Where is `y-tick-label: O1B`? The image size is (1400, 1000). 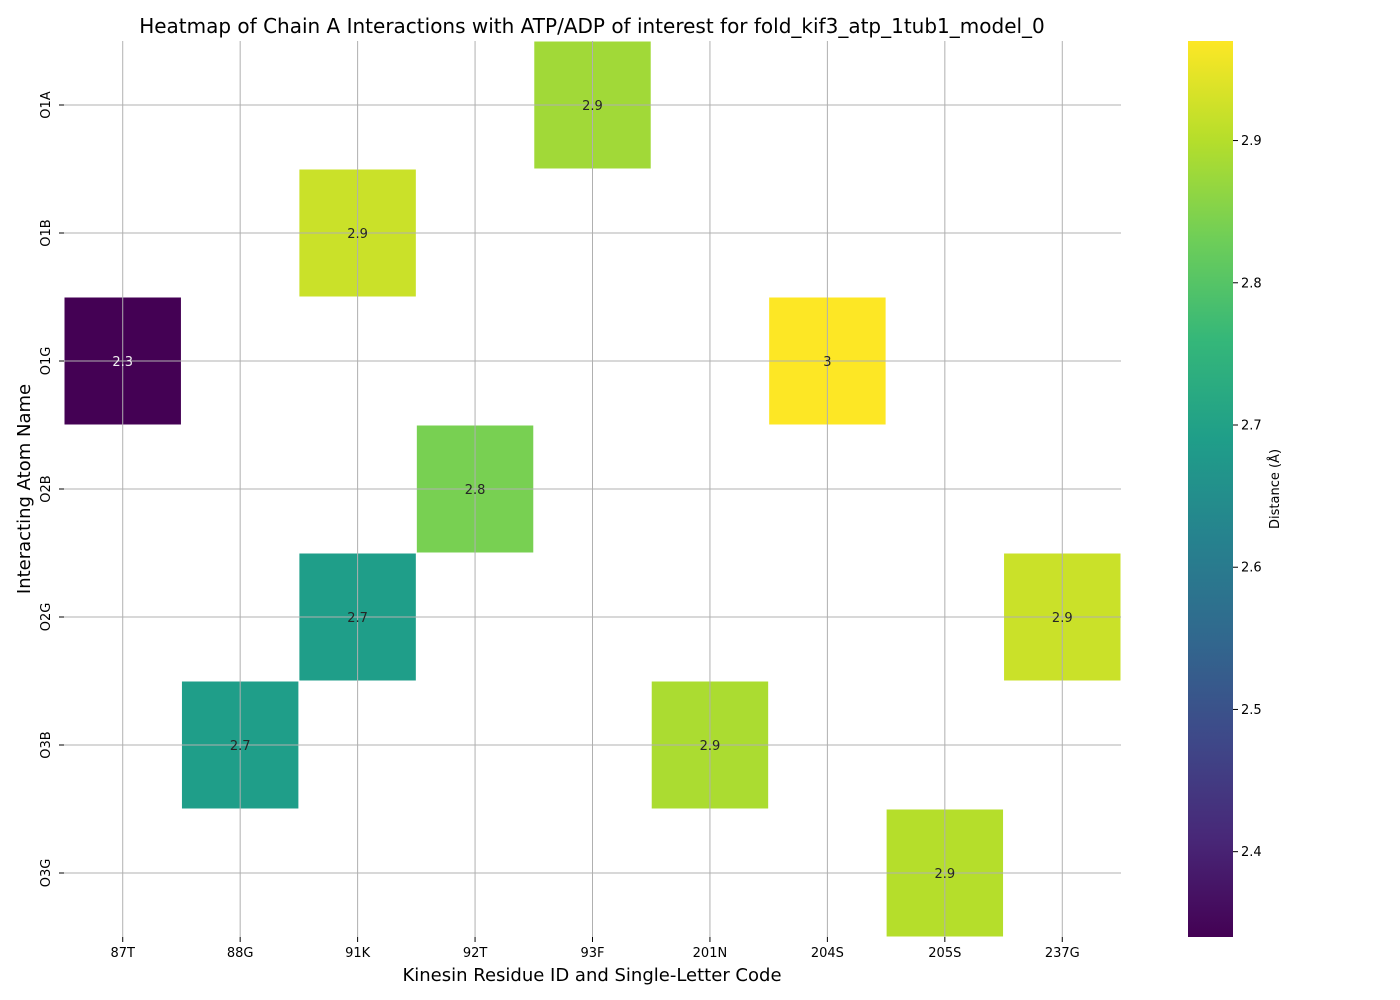
y-tick-label: O1B is located at coordinates (46, 232).